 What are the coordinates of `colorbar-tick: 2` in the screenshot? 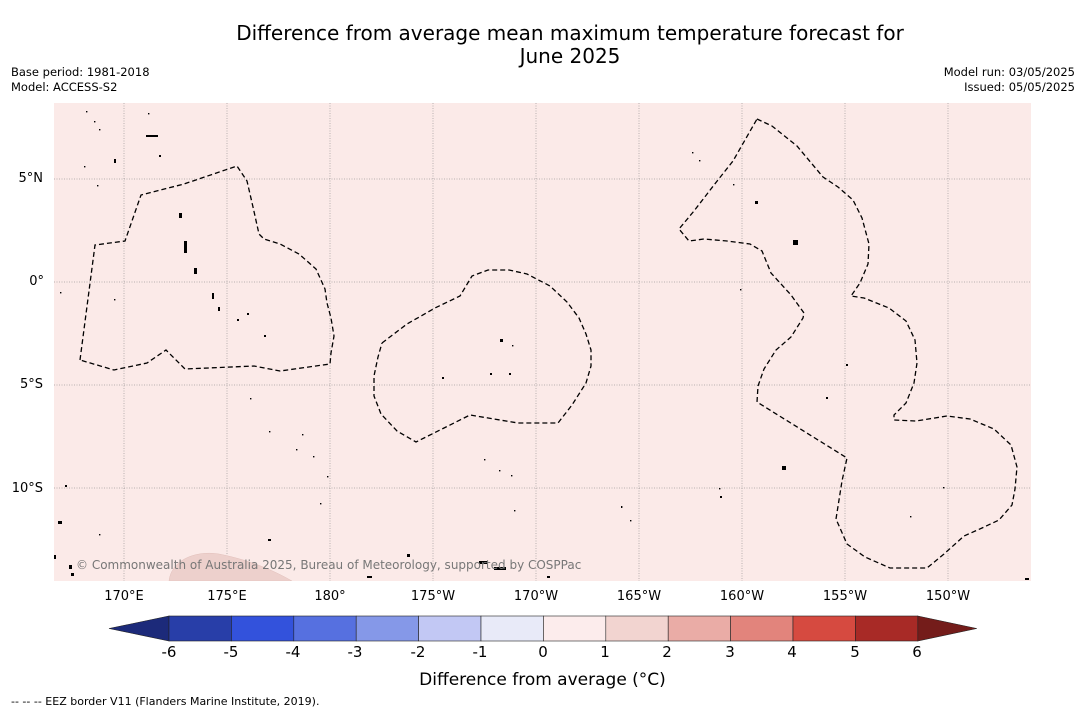 It's located at (667, 652).